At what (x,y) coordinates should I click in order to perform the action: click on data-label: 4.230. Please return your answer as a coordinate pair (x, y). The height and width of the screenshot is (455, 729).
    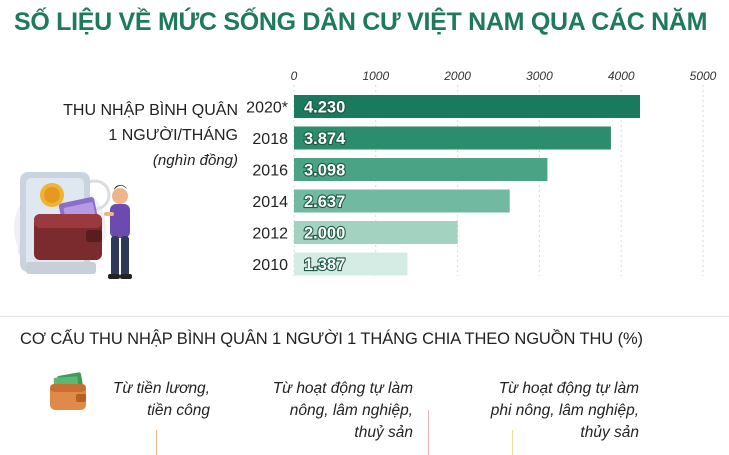
    Looking at the image, I should click on (324, 108).